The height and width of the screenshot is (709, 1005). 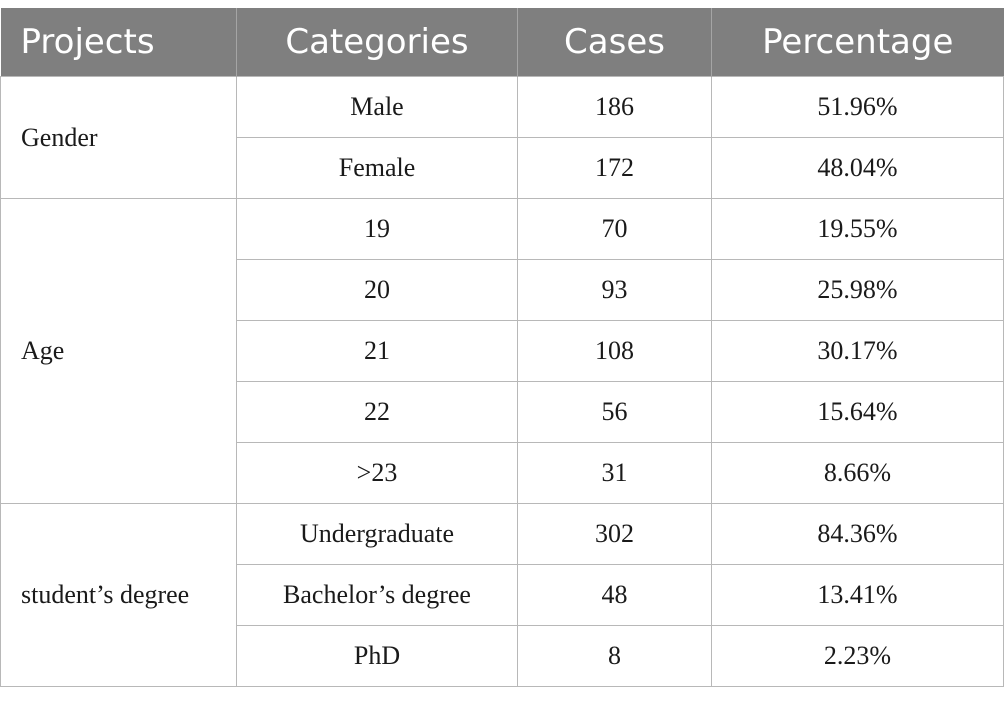 What do you see at coordinates (377, 534) in the screenshot?
I see `category-cell: Undergraduate` at bounding box center [377, 534].